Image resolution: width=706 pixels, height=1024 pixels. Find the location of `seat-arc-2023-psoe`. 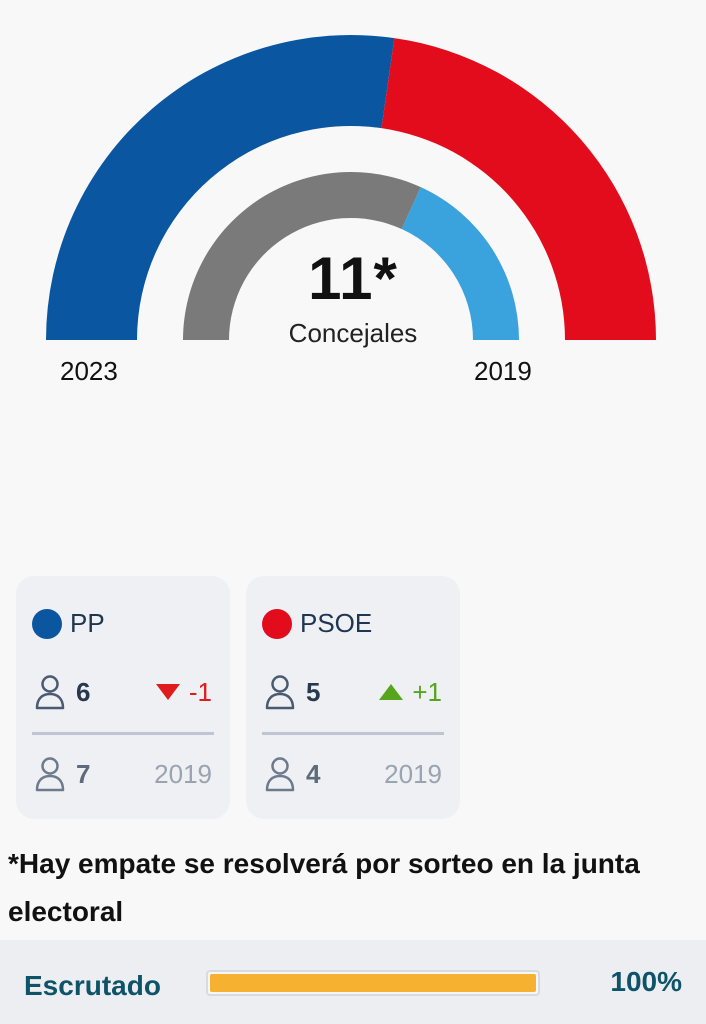

seat-arc-2023-psoe is located at coordinates (518, 189).